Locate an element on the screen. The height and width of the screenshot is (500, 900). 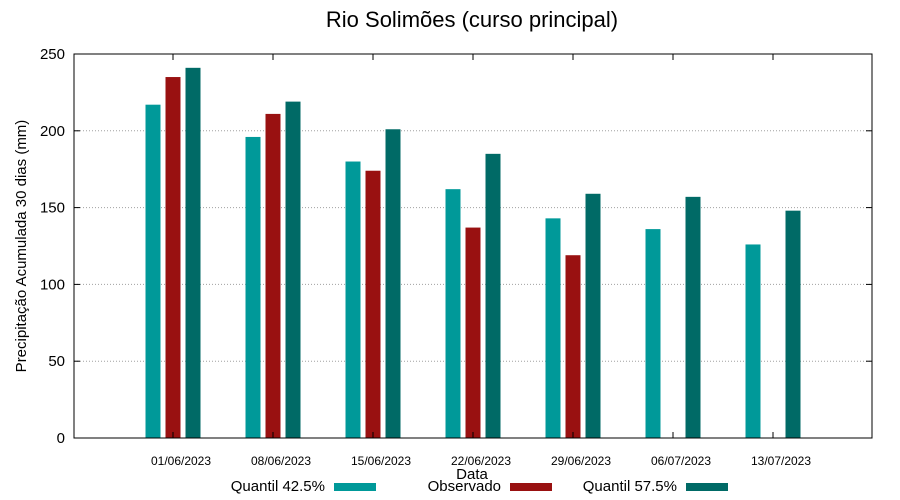
chart-title: Rio Solimões (curso principal) is located at coordinates (472, 19).